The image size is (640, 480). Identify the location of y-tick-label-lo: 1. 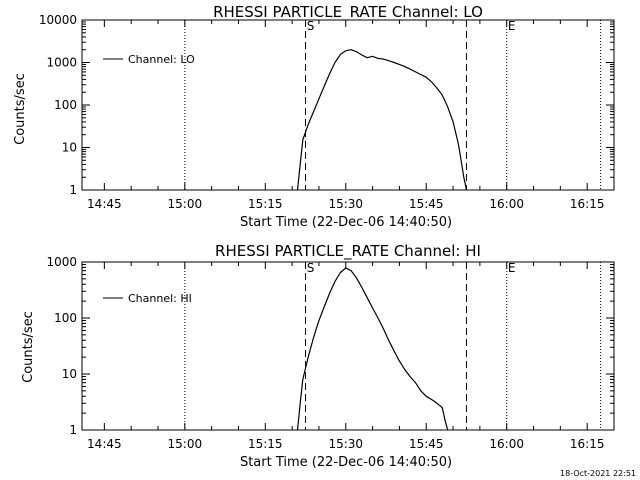
(73, 190).